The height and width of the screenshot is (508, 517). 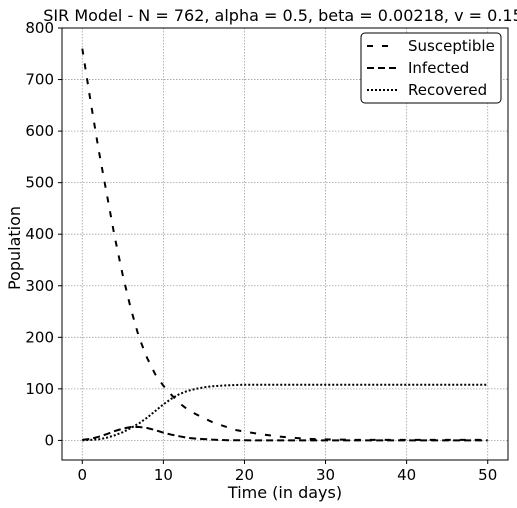 What do you see at coordinates (39, 286) in the screenshot?
I see `y-tick-label: 300` at bounding box center [39, 286].